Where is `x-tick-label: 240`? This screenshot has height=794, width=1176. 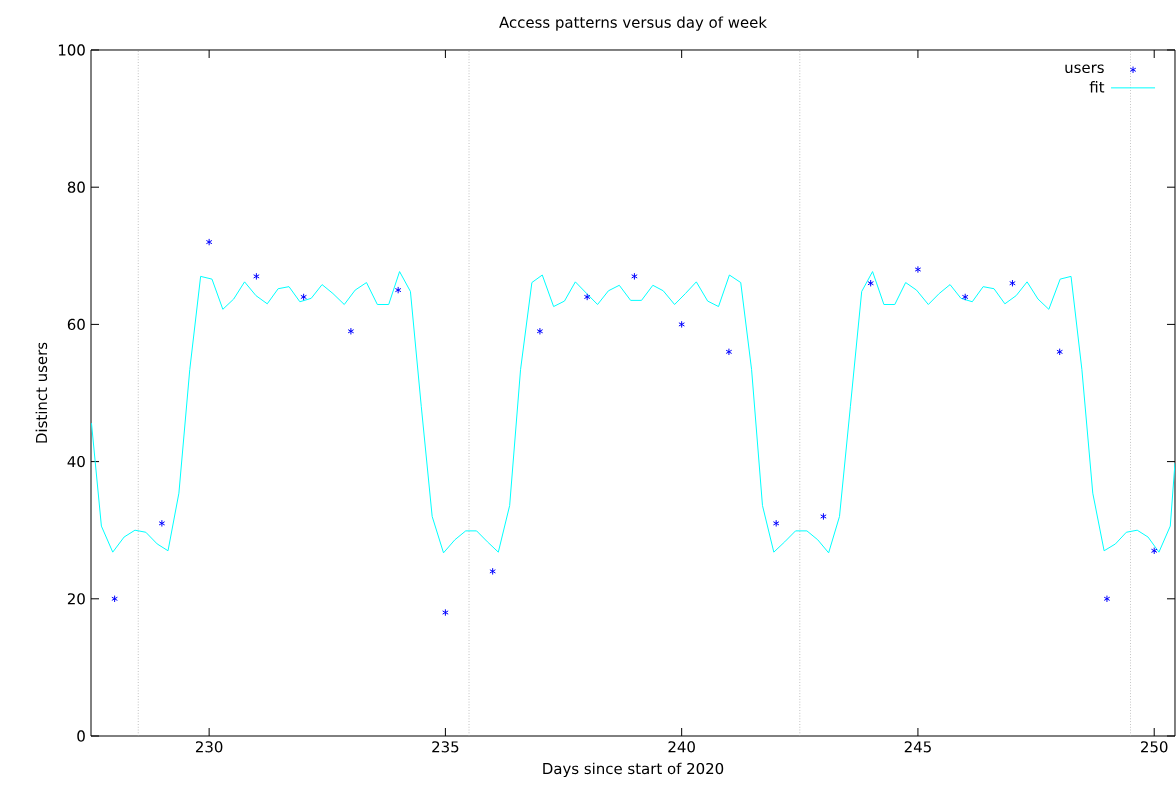
x-tick-label: 240 is located at coordinates (681, 747).